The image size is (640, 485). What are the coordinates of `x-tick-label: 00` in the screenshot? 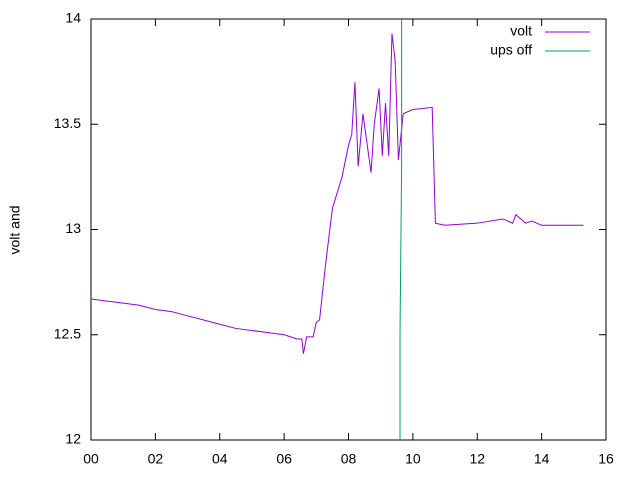 It's located at (91, 459).